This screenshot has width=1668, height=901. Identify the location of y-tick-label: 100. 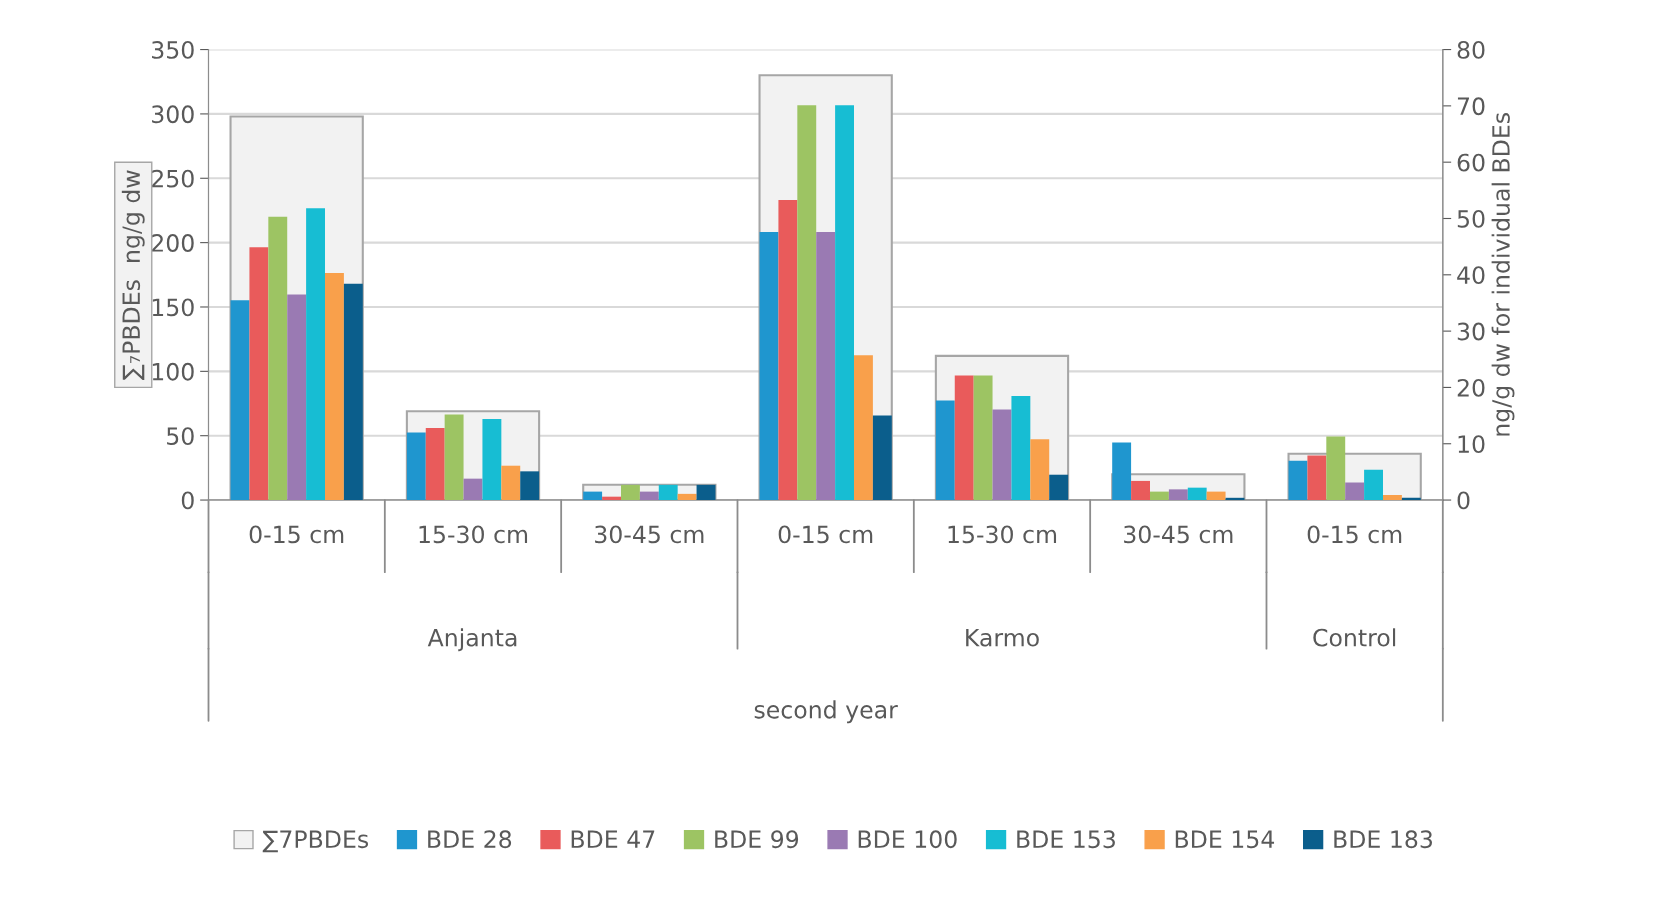
(173, 371).